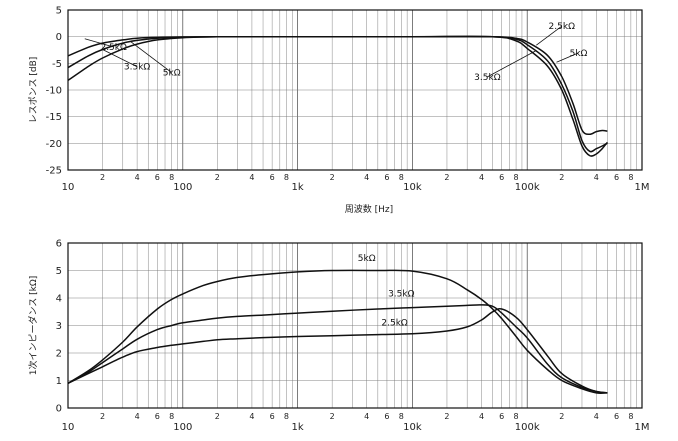 This screenshot has width=678, height=441. What do you see at coordinates (59, 299) in the screenshot?
I see `y-tick-label: 4` at bounding box center [59, 299].